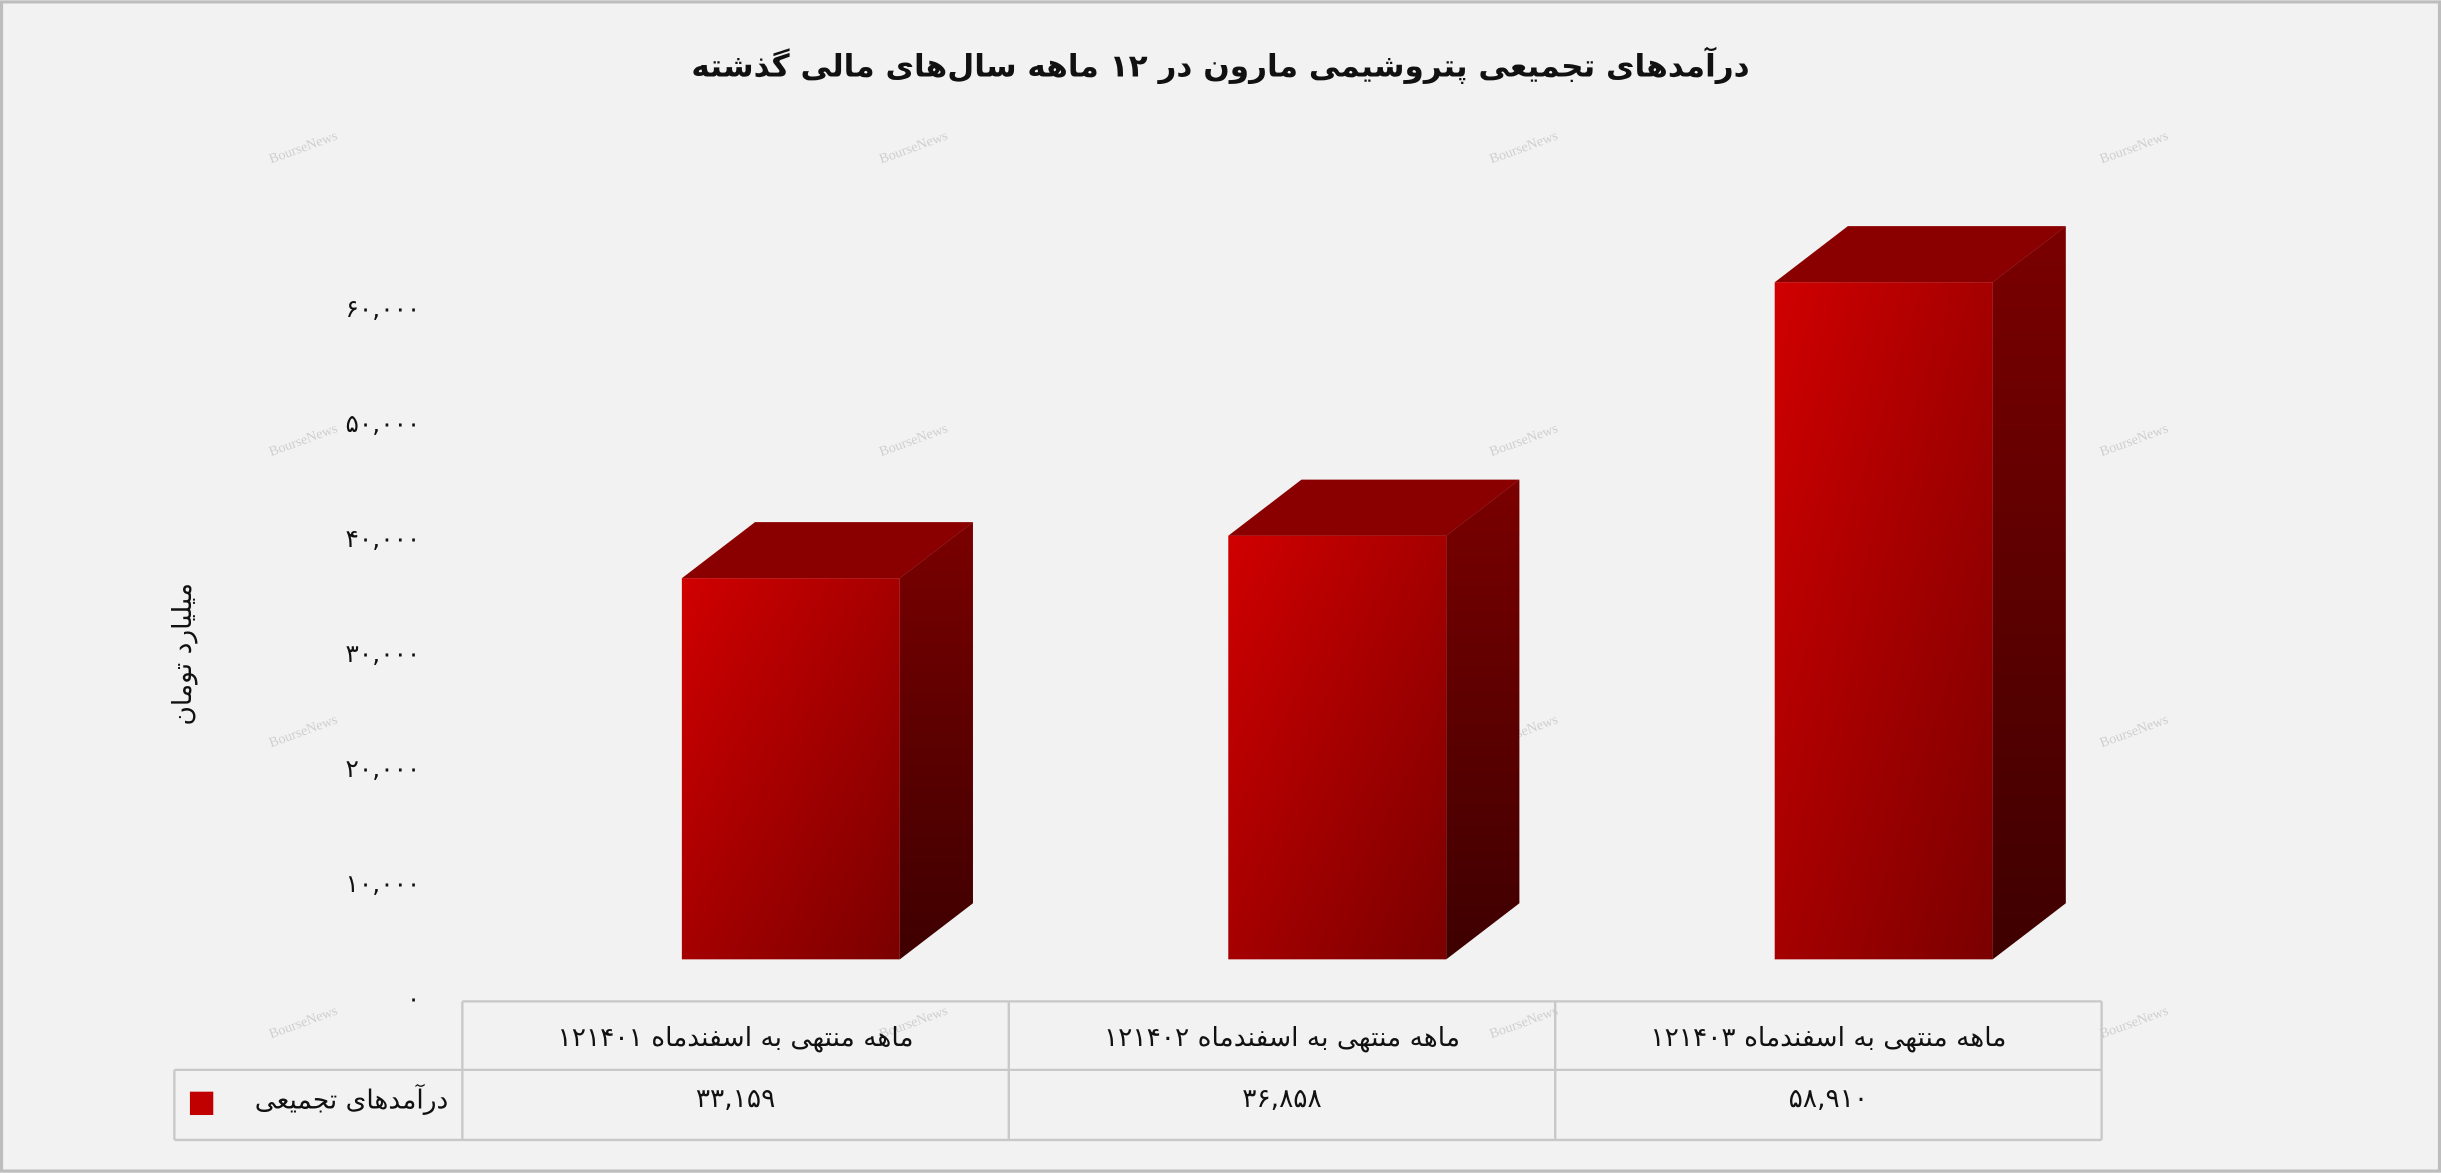  I want to click on y-tick-label: ۲۰,۰۰۰, so click(383, 768).